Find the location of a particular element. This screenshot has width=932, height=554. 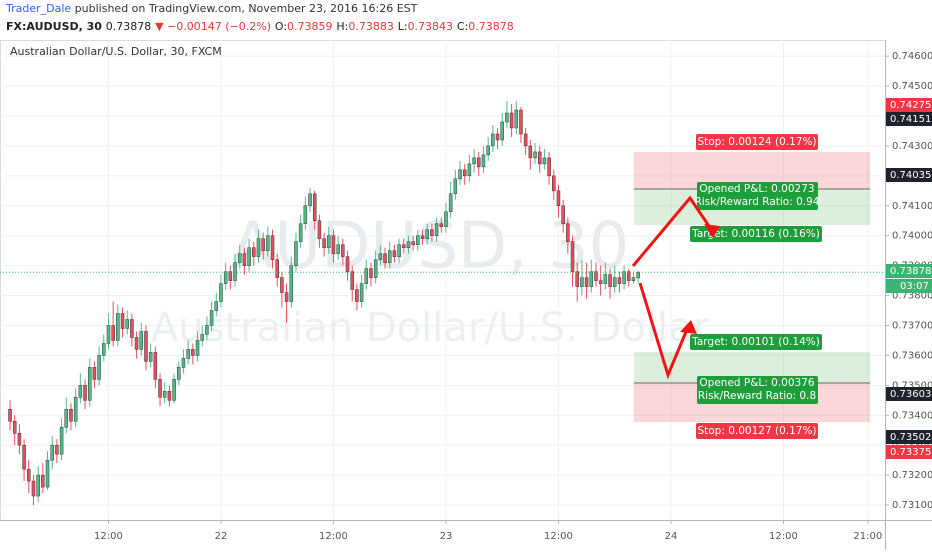

change: ▼ −0.00147 (−0.2%) is located at coordinates (213, 26).